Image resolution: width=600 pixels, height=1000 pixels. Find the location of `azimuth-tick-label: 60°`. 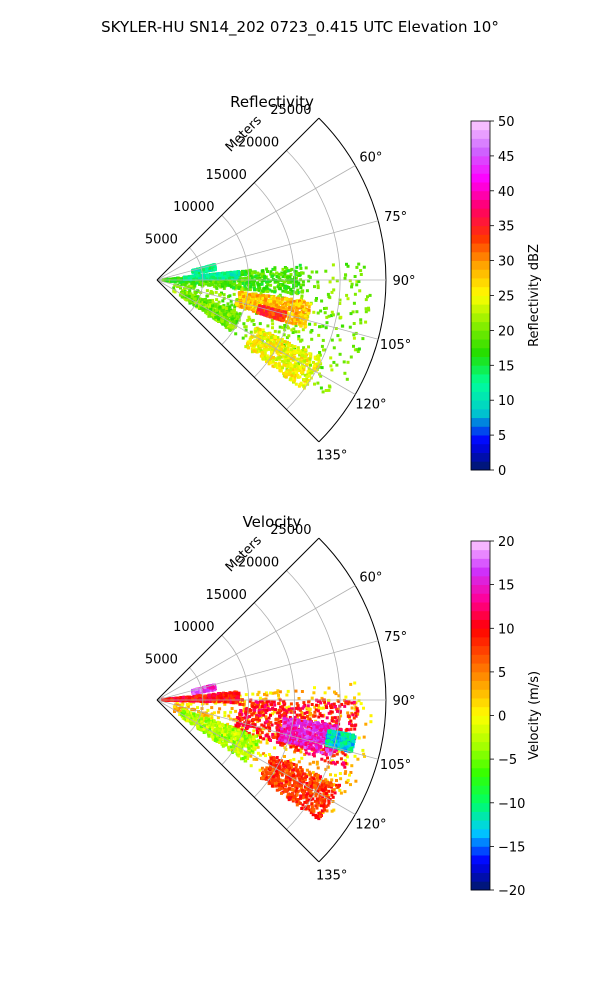

azimuth-tick-label: 60° is located at coordinates (370, 158).